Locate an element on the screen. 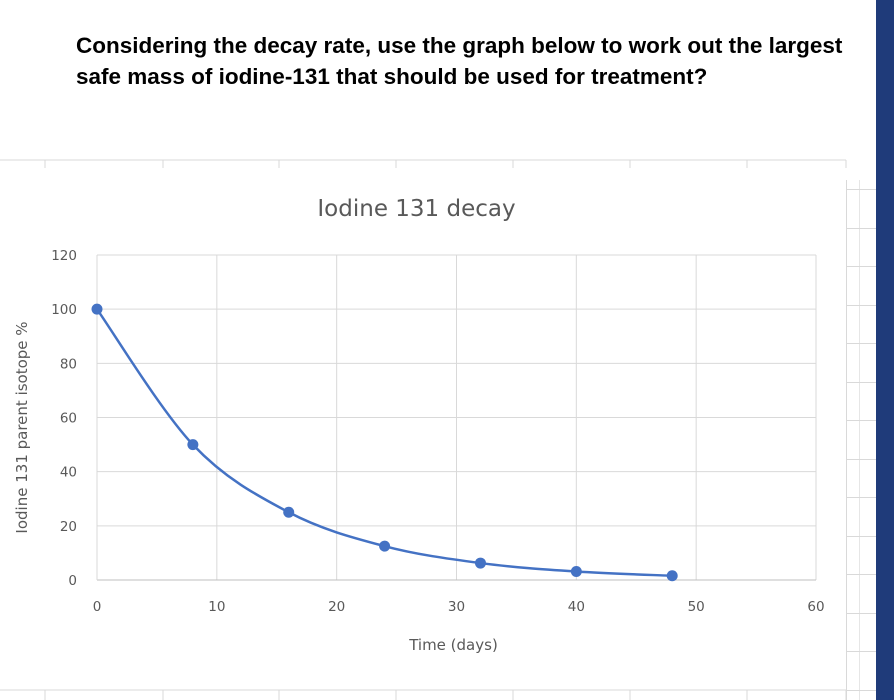 The image size is (894, 700). x-tick-label: 30 is located at coordinates (456, 607).